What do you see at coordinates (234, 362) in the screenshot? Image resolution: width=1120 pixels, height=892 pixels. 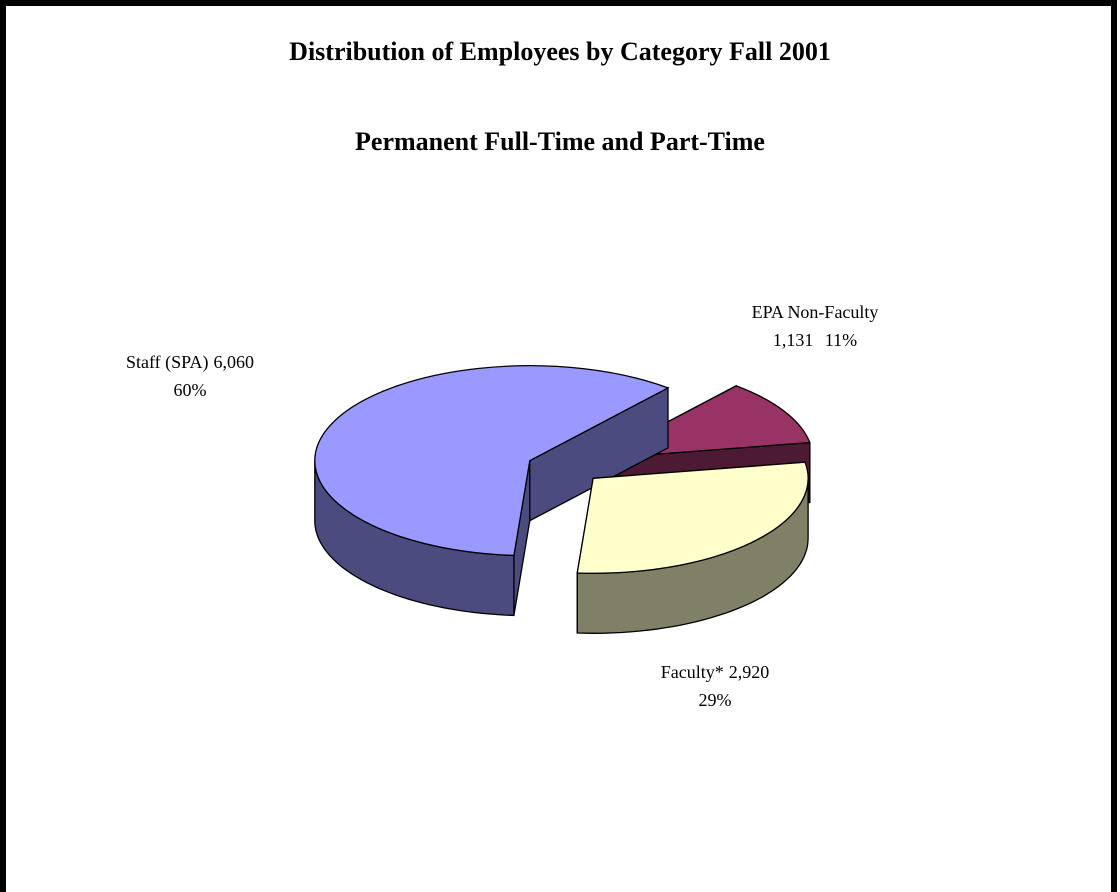 I see `label-part: 6,060` at bounding box center [234, 362].